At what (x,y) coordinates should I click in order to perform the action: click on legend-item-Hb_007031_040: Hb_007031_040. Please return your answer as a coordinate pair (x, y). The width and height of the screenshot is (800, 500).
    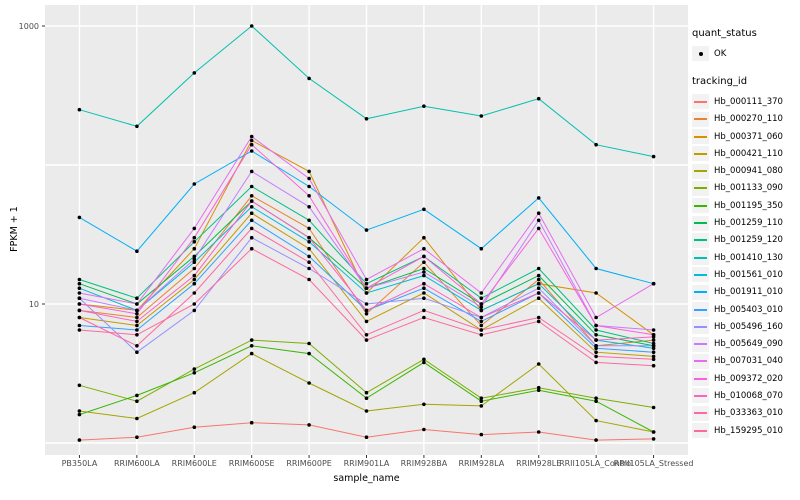
    Looking at the image, I should click on (745, 361).